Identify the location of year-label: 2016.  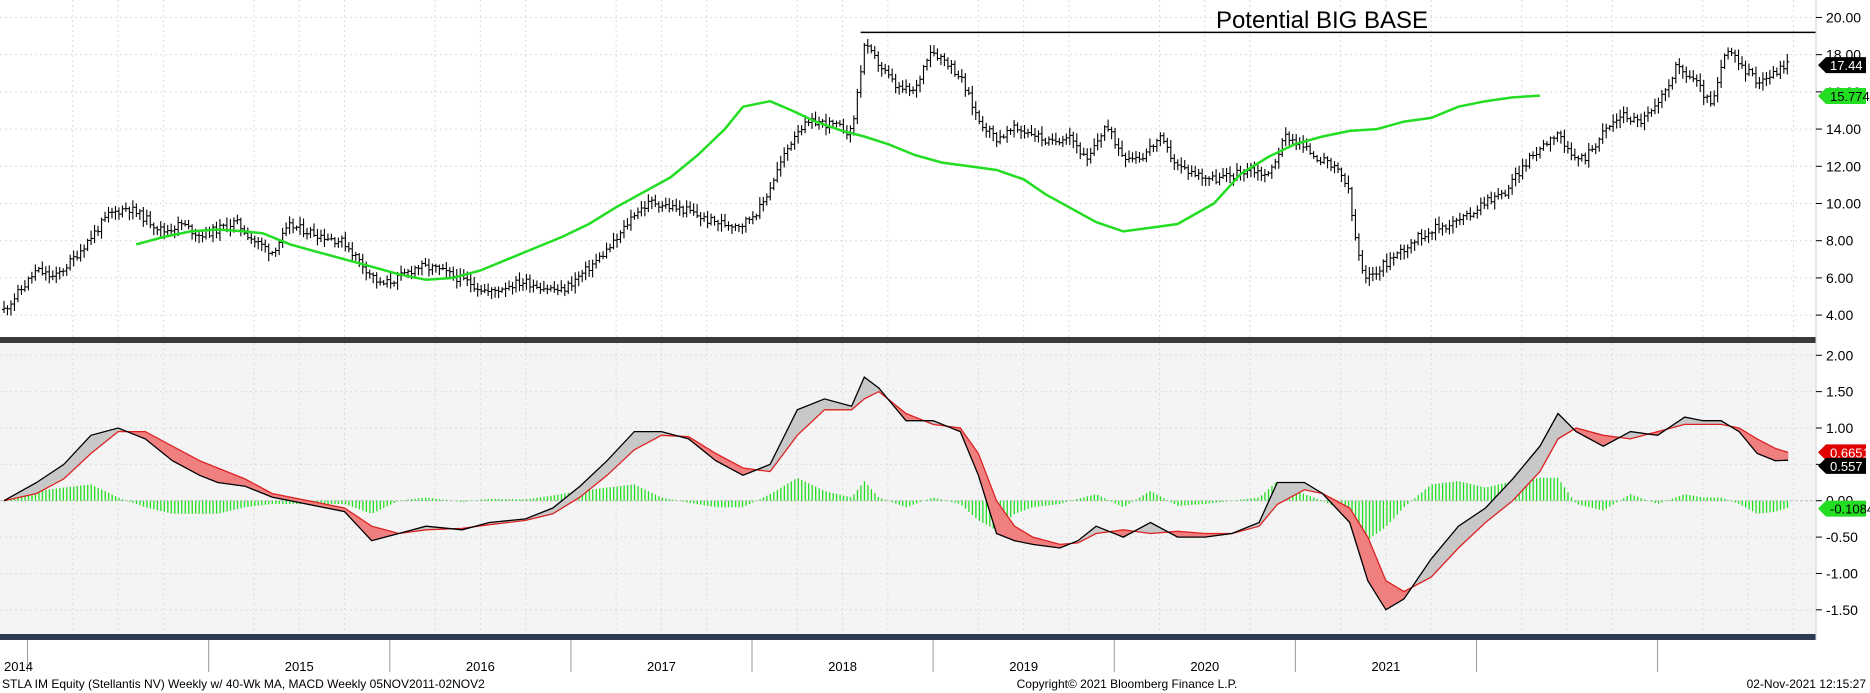
(480, 666).